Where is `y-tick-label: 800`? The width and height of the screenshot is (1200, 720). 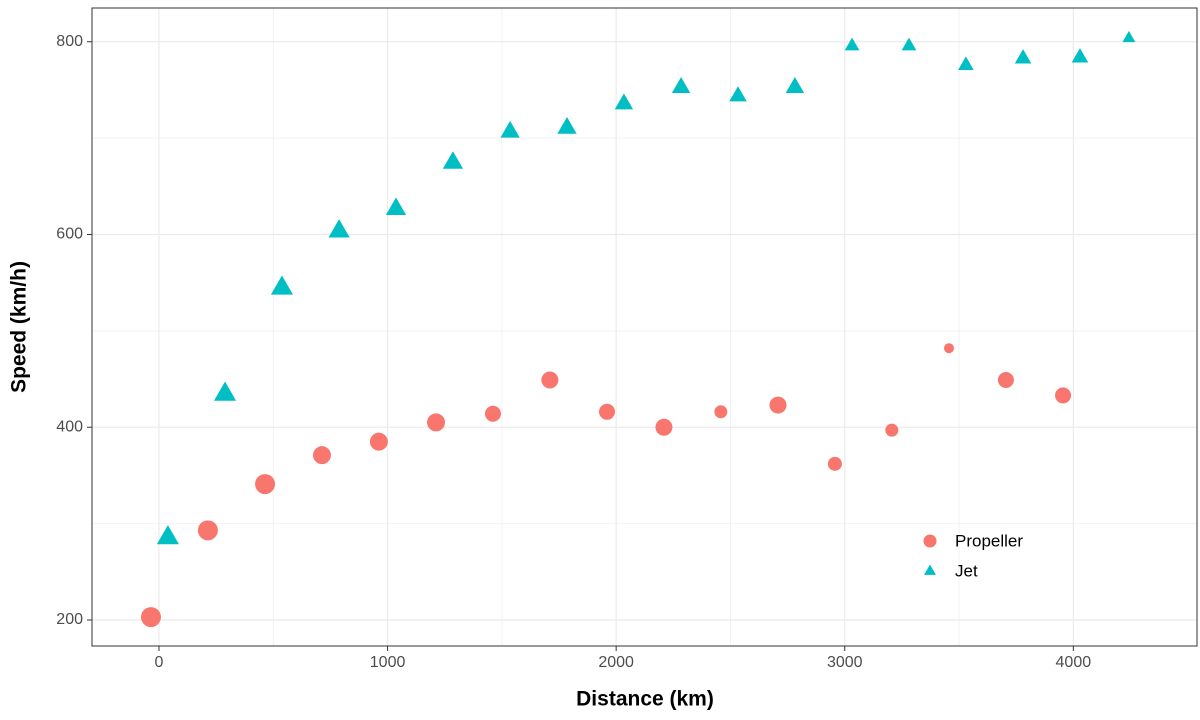 y-tick-label: 800 is located at coordinates (69, 41).